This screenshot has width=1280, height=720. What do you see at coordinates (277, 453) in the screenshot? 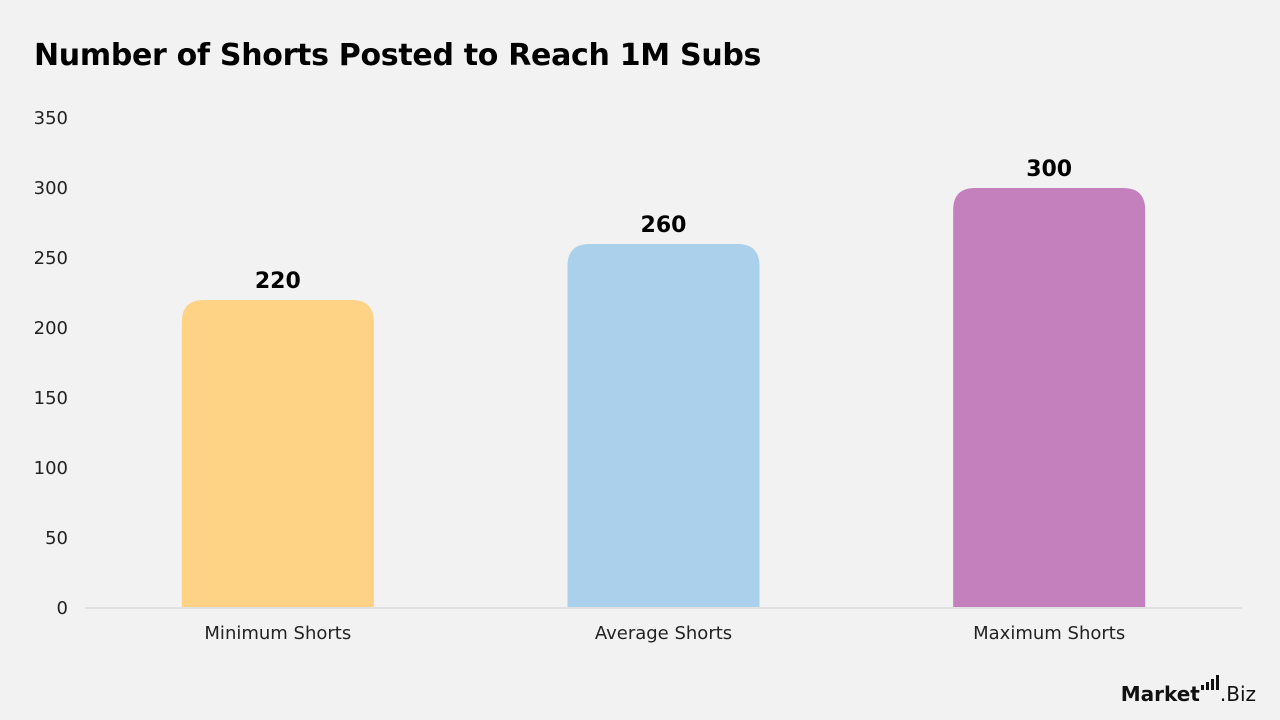
I see `bar-minimum-shorts` at bounding box center [277, 453].